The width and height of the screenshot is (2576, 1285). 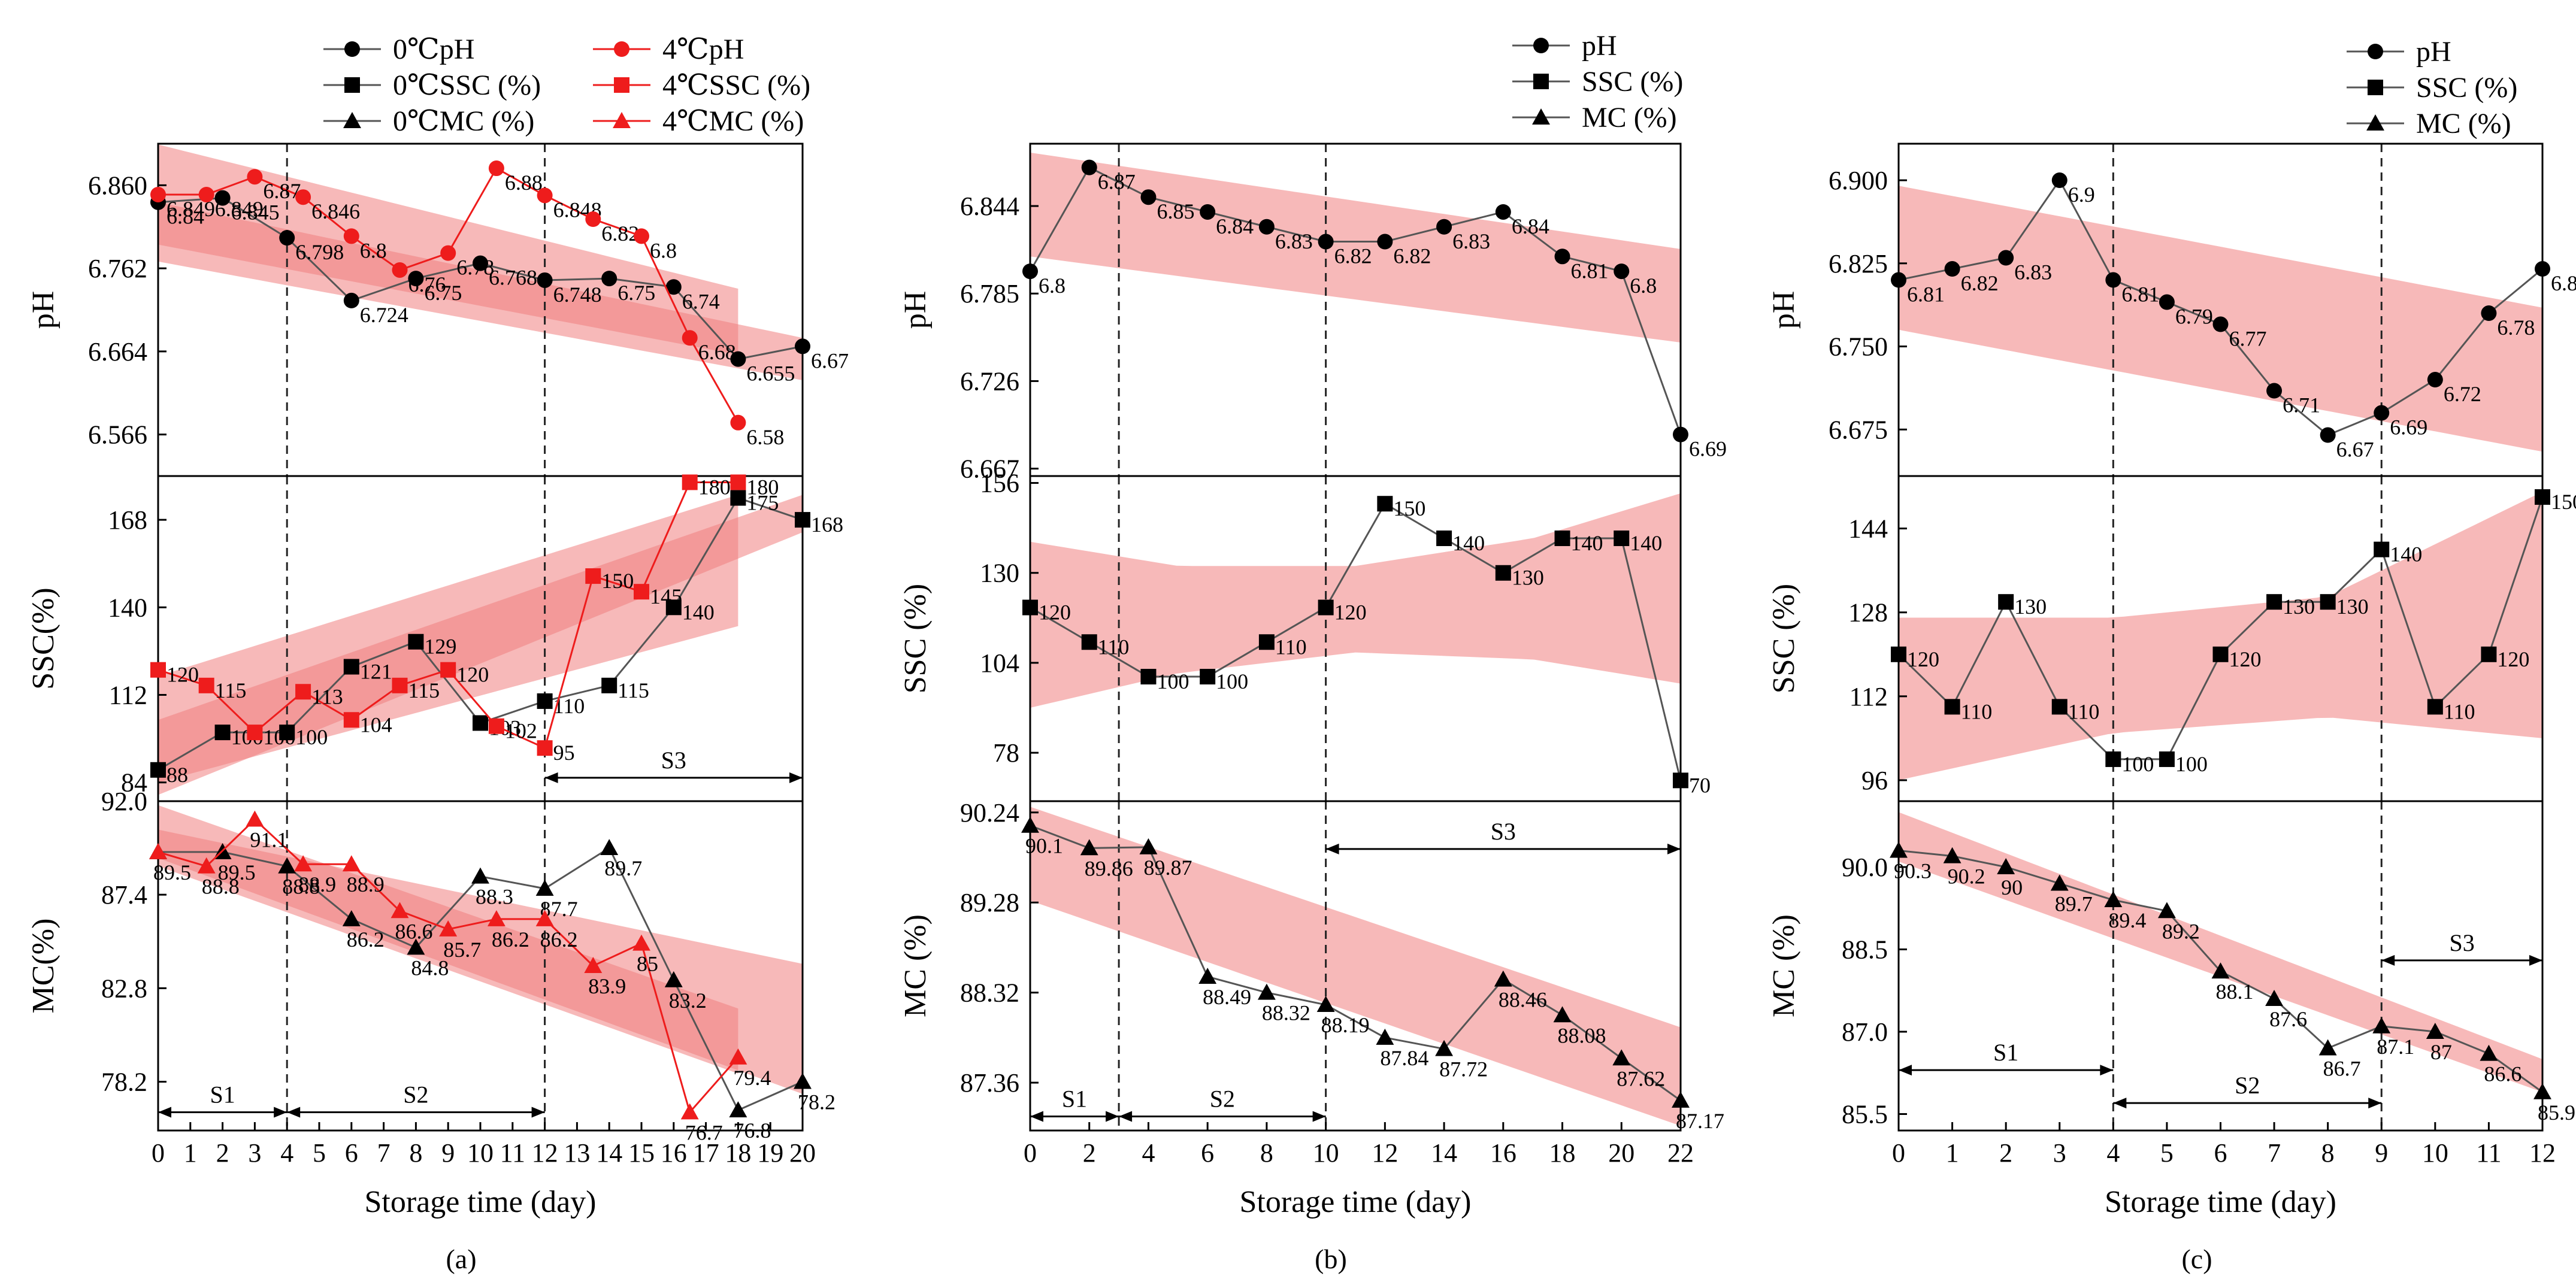 I want to click on y-tick-label: 144, so click(x=1868, y=529).